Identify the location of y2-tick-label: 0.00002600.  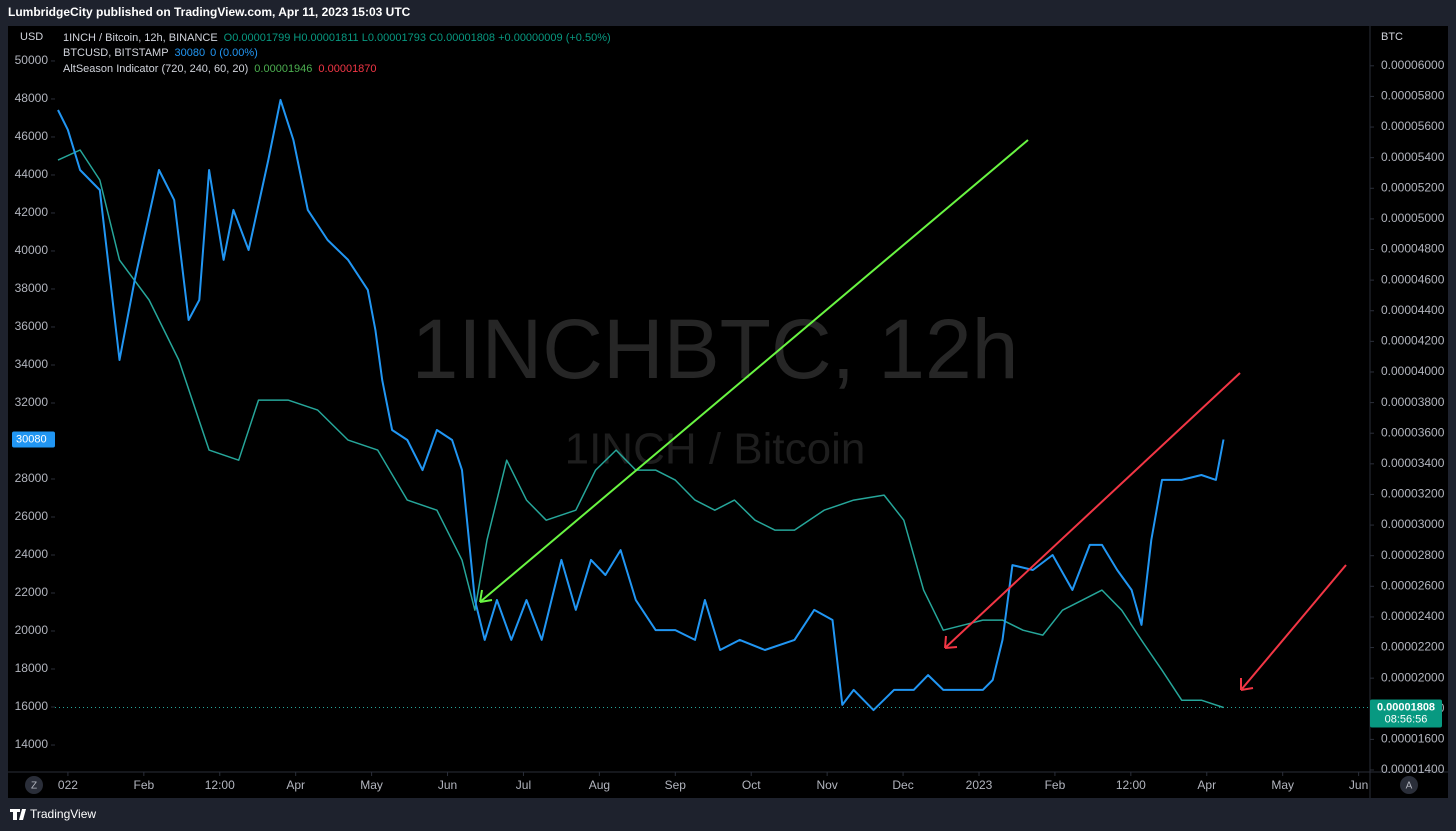
(1413, 585).